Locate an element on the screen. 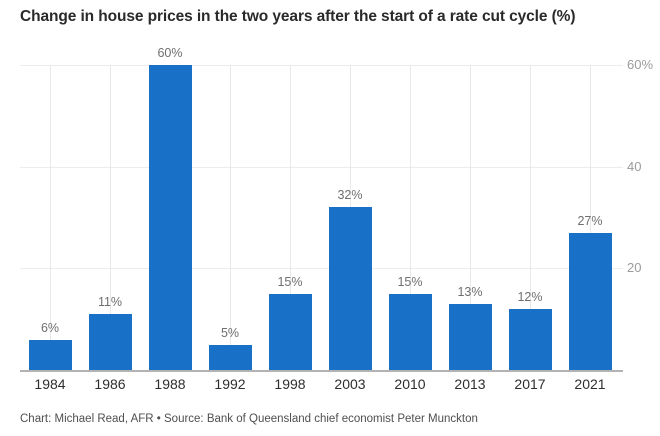 The image size is (660, 436). bar-2021 is located at coordinates (590, 301).